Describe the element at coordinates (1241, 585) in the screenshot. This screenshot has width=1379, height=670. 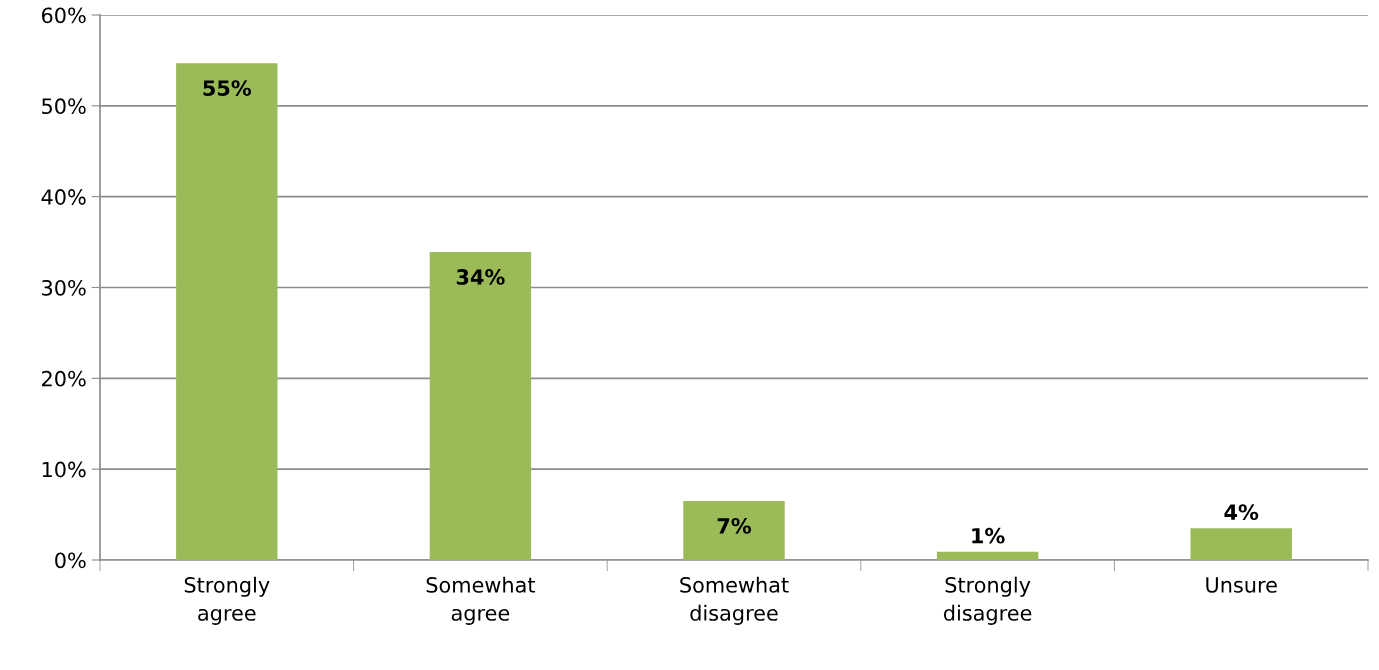
I see `x-tick-label: Unsure` at that location.